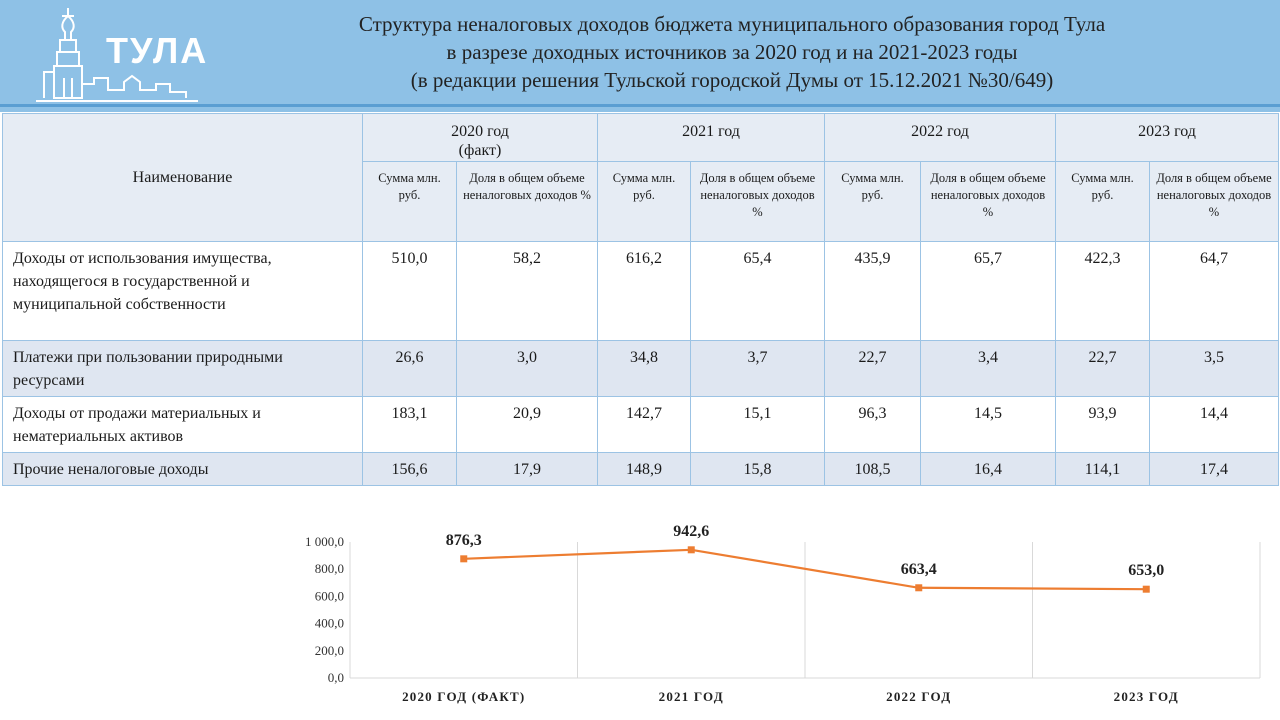  What do you see at coordinates (329, 650) in the screenshot?
I see `y-tick-label: 200,0` at bounding box center [329, 650].